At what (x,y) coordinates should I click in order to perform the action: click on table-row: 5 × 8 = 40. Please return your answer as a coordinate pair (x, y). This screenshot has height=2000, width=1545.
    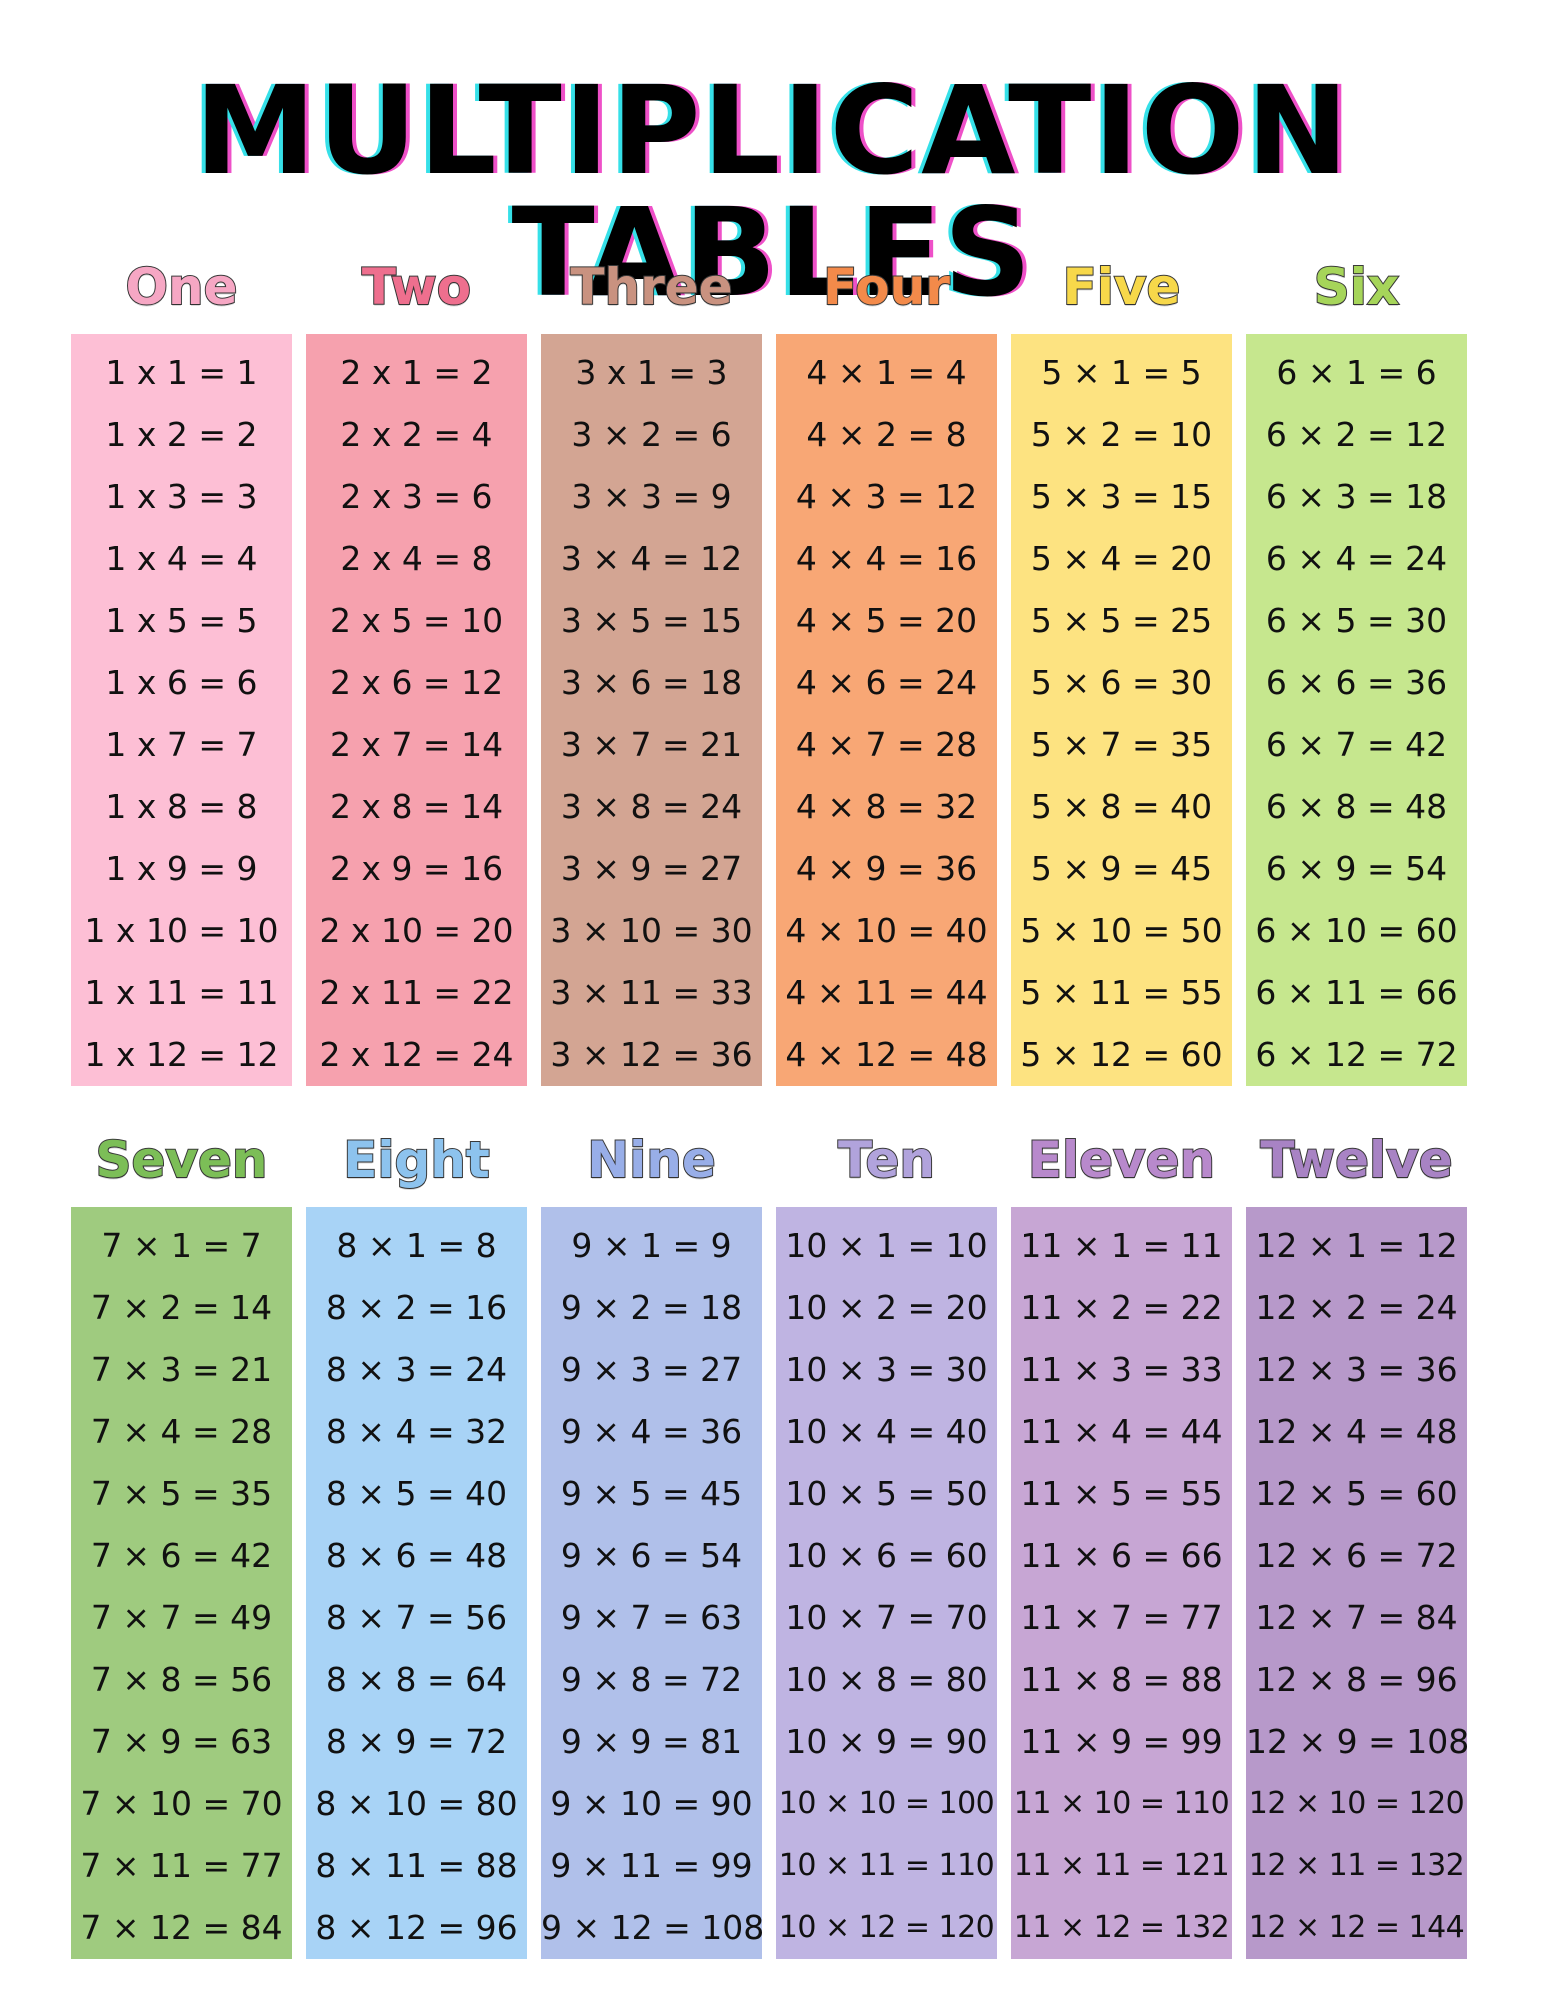
    Looking at the image, I should click on (1121, 806).